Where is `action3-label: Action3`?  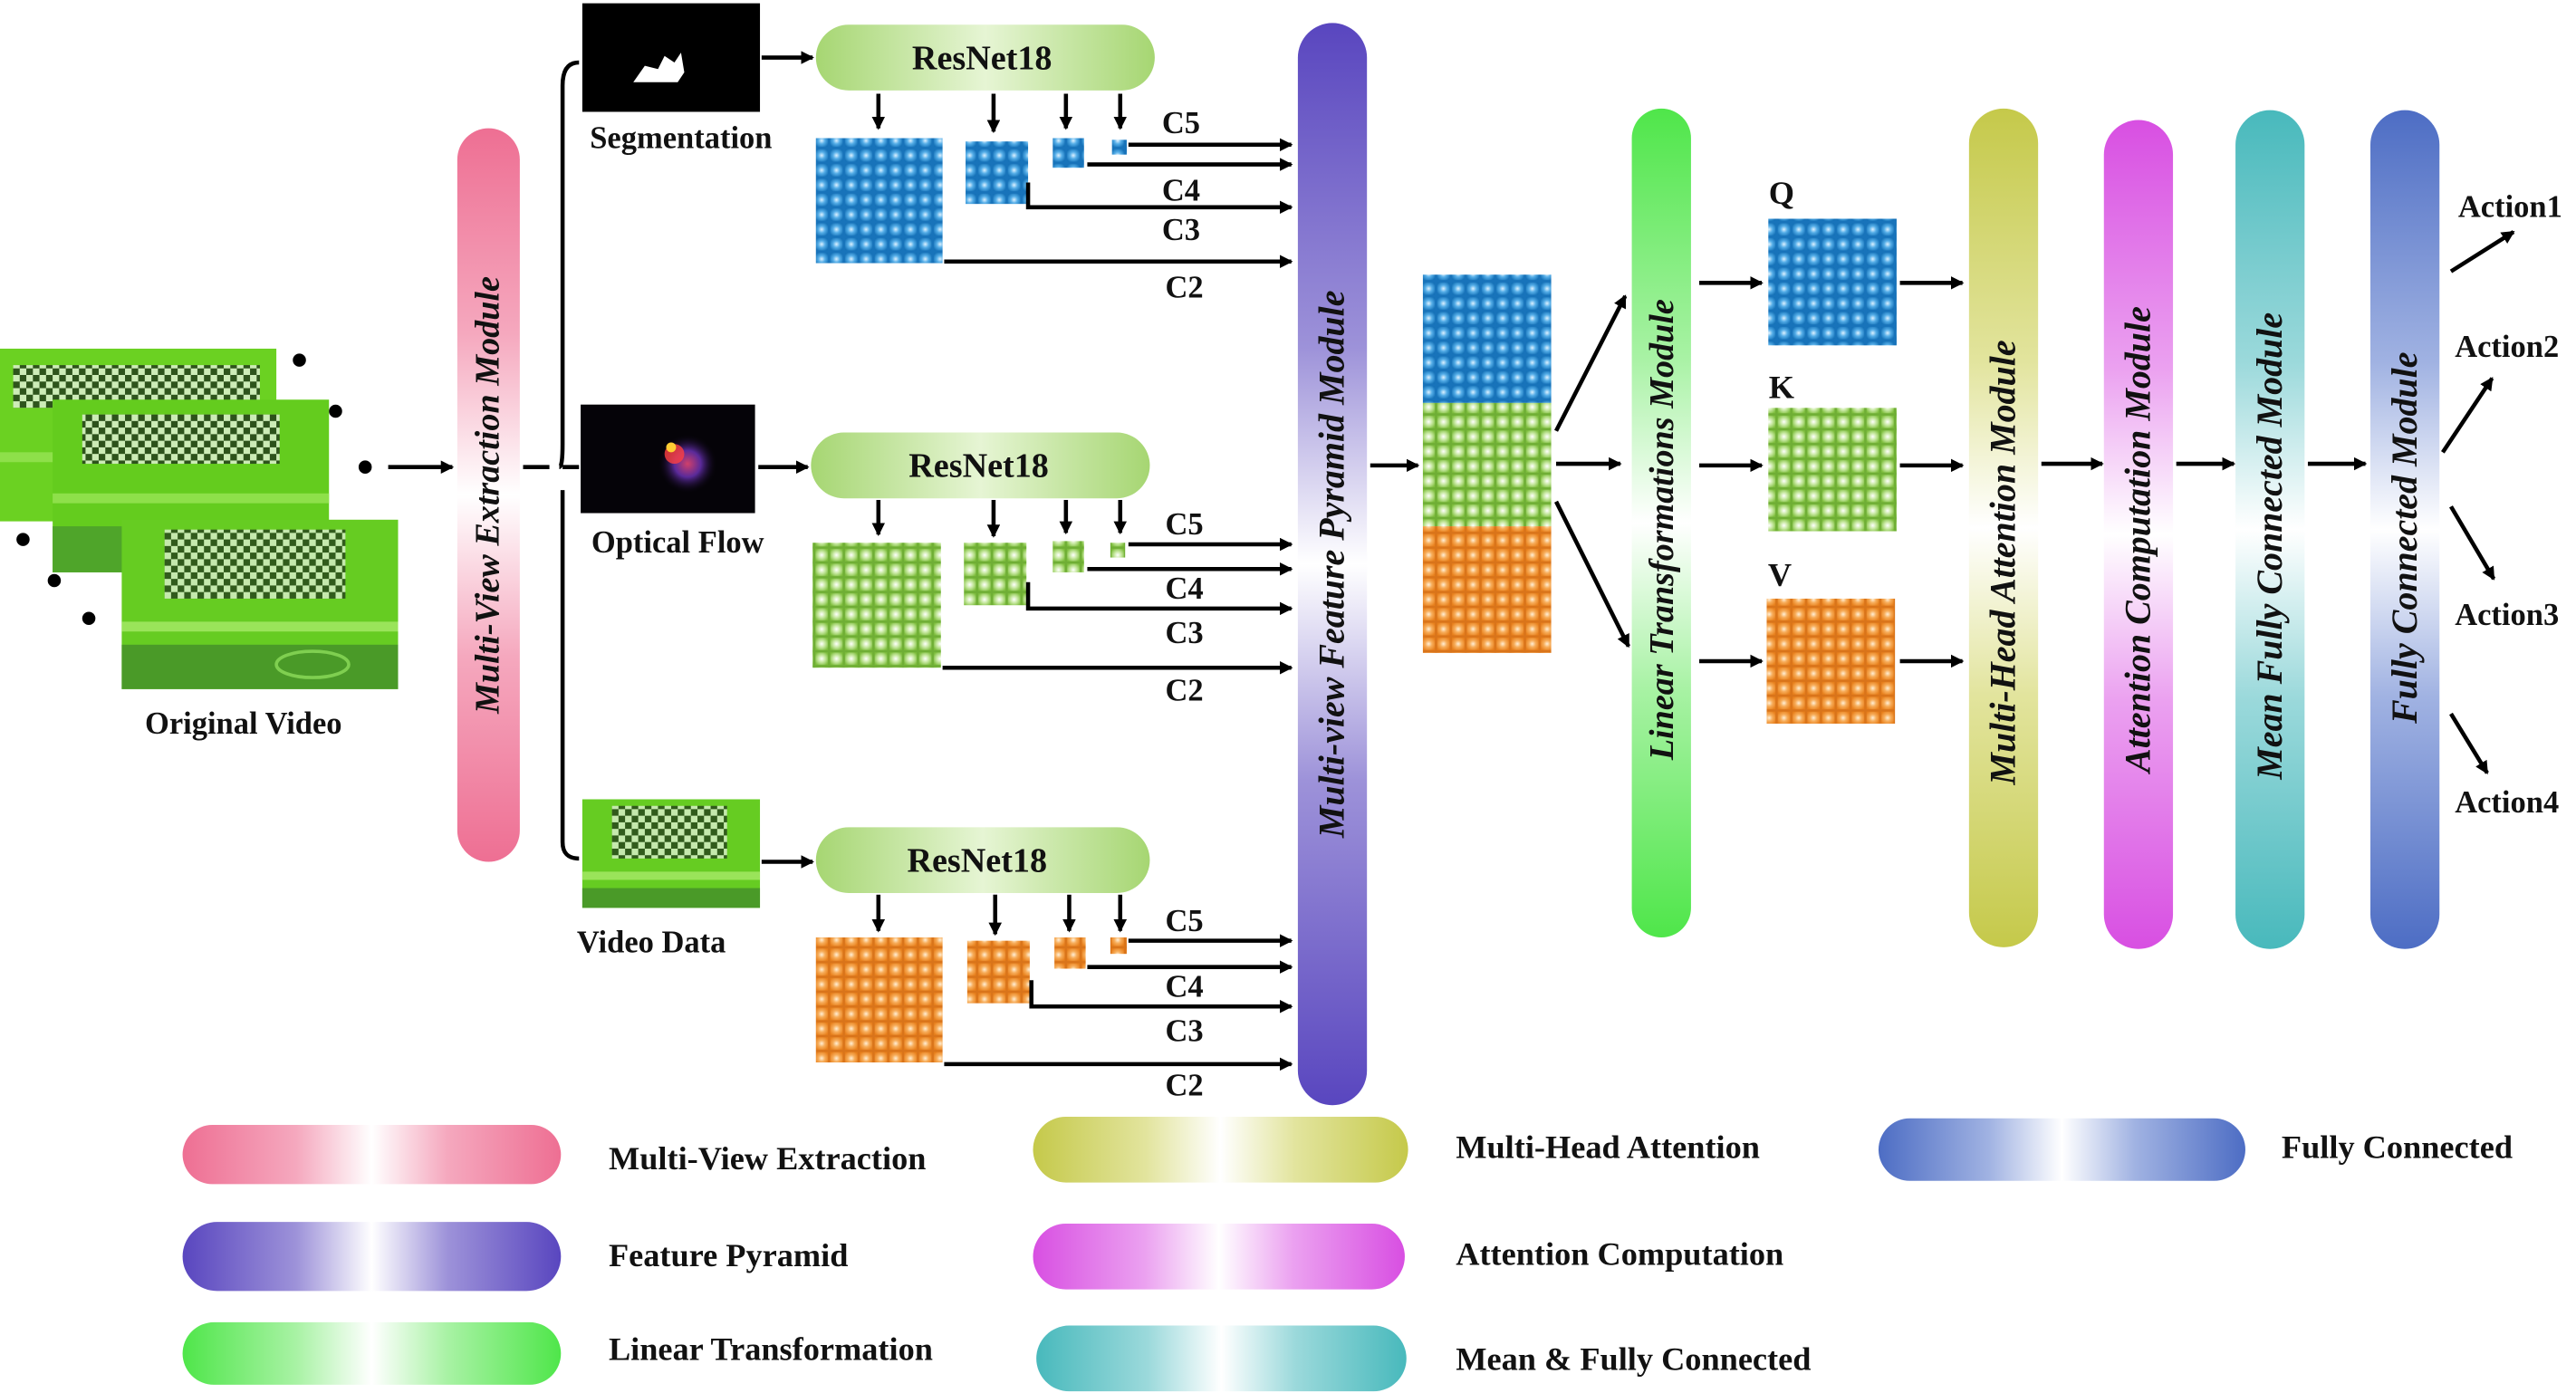 action3-label: Action3 is located at coordinates (2507, 615).